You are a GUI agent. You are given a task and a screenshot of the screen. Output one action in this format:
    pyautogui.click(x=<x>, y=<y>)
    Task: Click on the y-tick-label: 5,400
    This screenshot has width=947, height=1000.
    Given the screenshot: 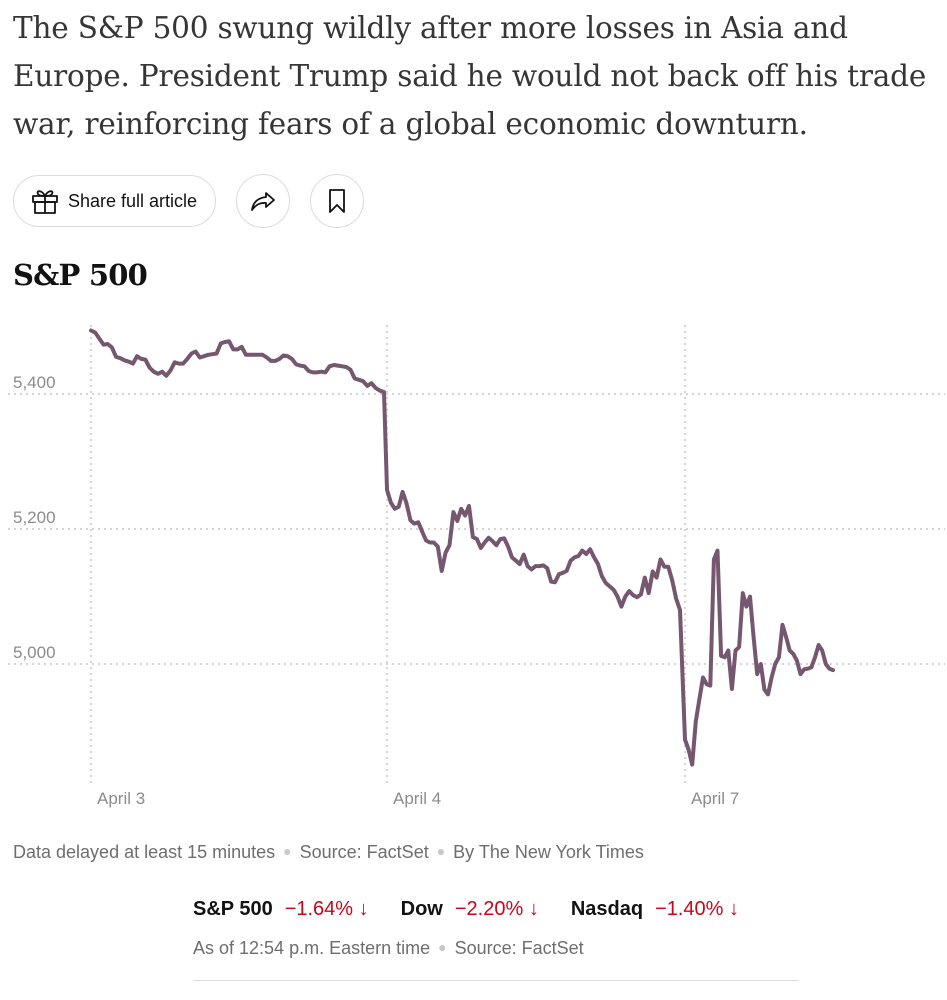 What is the action you would take?
    pyautogui.click(x=34, y=382)
    